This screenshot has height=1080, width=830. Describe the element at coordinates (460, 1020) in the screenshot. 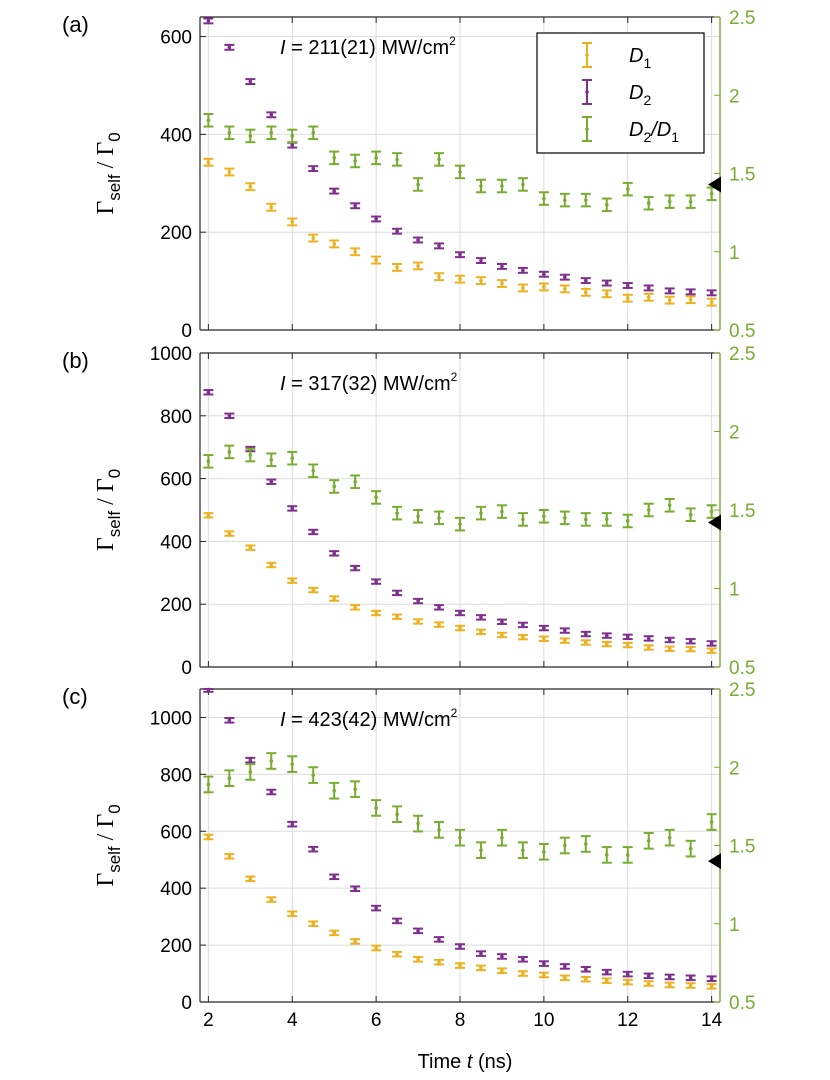

I see `x-tick-label: 8` at that location.